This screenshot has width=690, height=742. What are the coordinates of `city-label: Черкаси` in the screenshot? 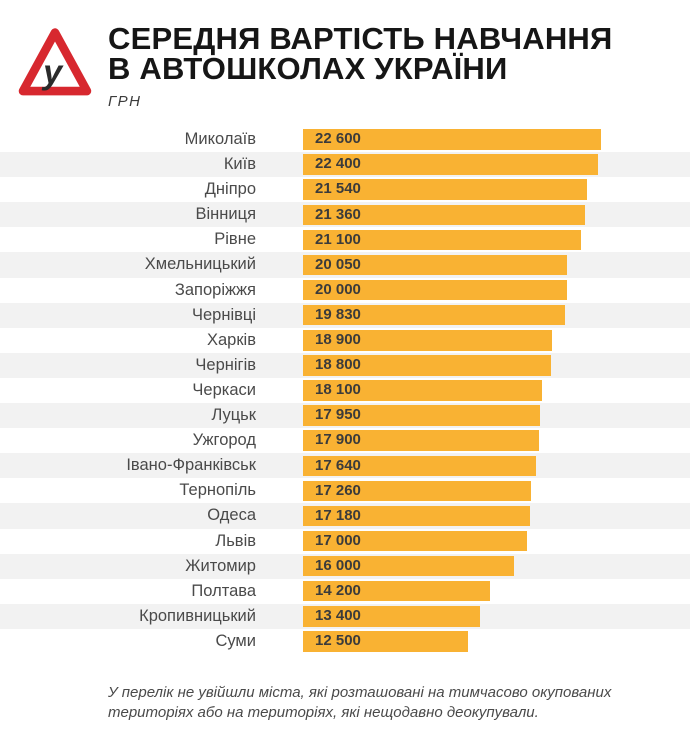 It's located at (224, 389).